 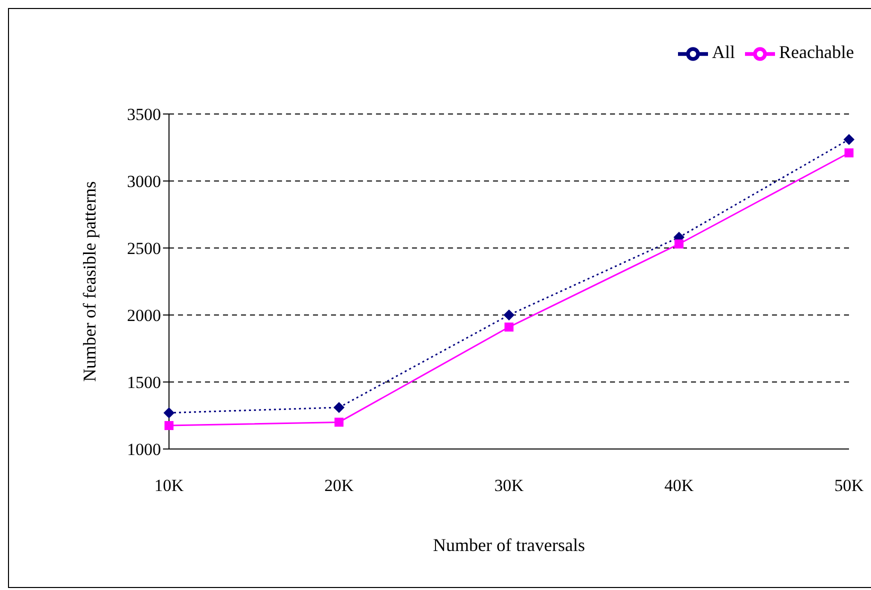 What do you see at coordinates (724, 52) in the screenshot?
I see `legend-label: All` at bounding box center [724, 52].